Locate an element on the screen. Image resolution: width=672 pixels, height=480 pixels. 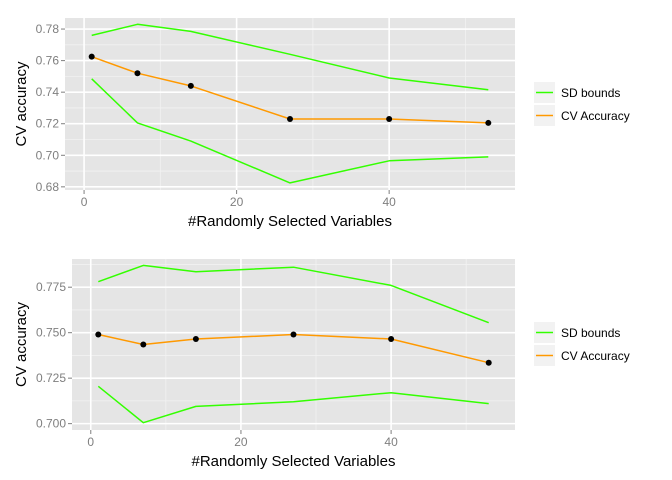
y-tick-label: 0.74 is located at coordinates (48, 92).